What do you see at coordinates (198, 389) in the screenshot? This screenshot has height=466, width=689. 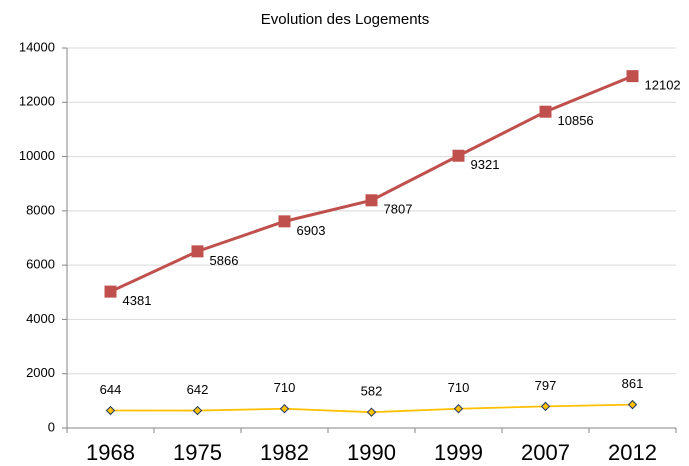 I see `data-label: 642` at bounding box center [198, 389].